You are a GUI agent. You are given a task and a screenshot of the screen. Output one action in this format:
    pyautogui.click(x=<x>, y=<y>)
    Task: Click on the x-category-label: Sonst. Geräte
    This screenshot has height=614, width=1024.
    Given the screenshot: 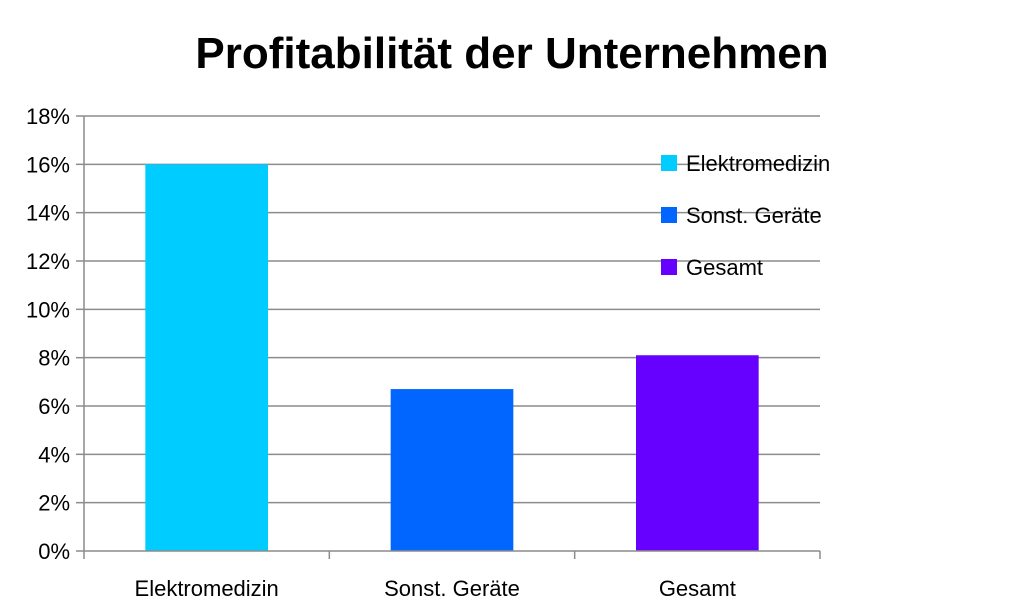 What is the action you would take?
    pyautogui.click(x=452, y=588)
    